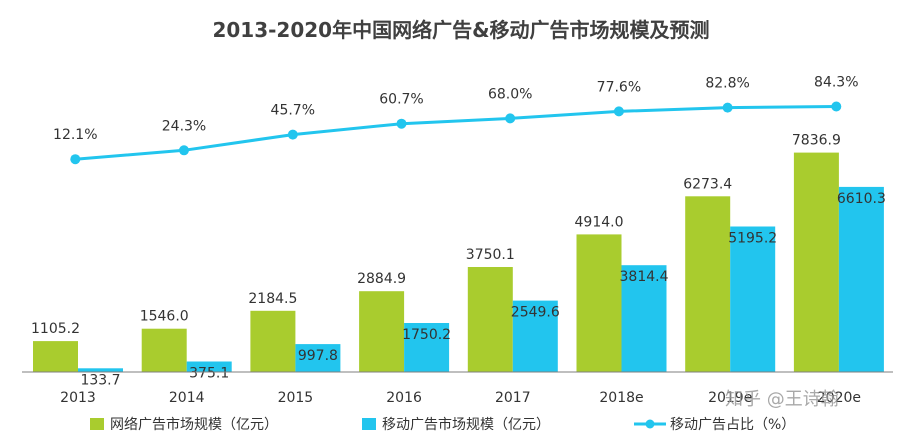 This screenshot has height=435, width=923. What do you see at coordinates (381, 279) in the screenshot?
I see `data-label-online-ads-2016: 2884.9` at bounding box center [381, 279].